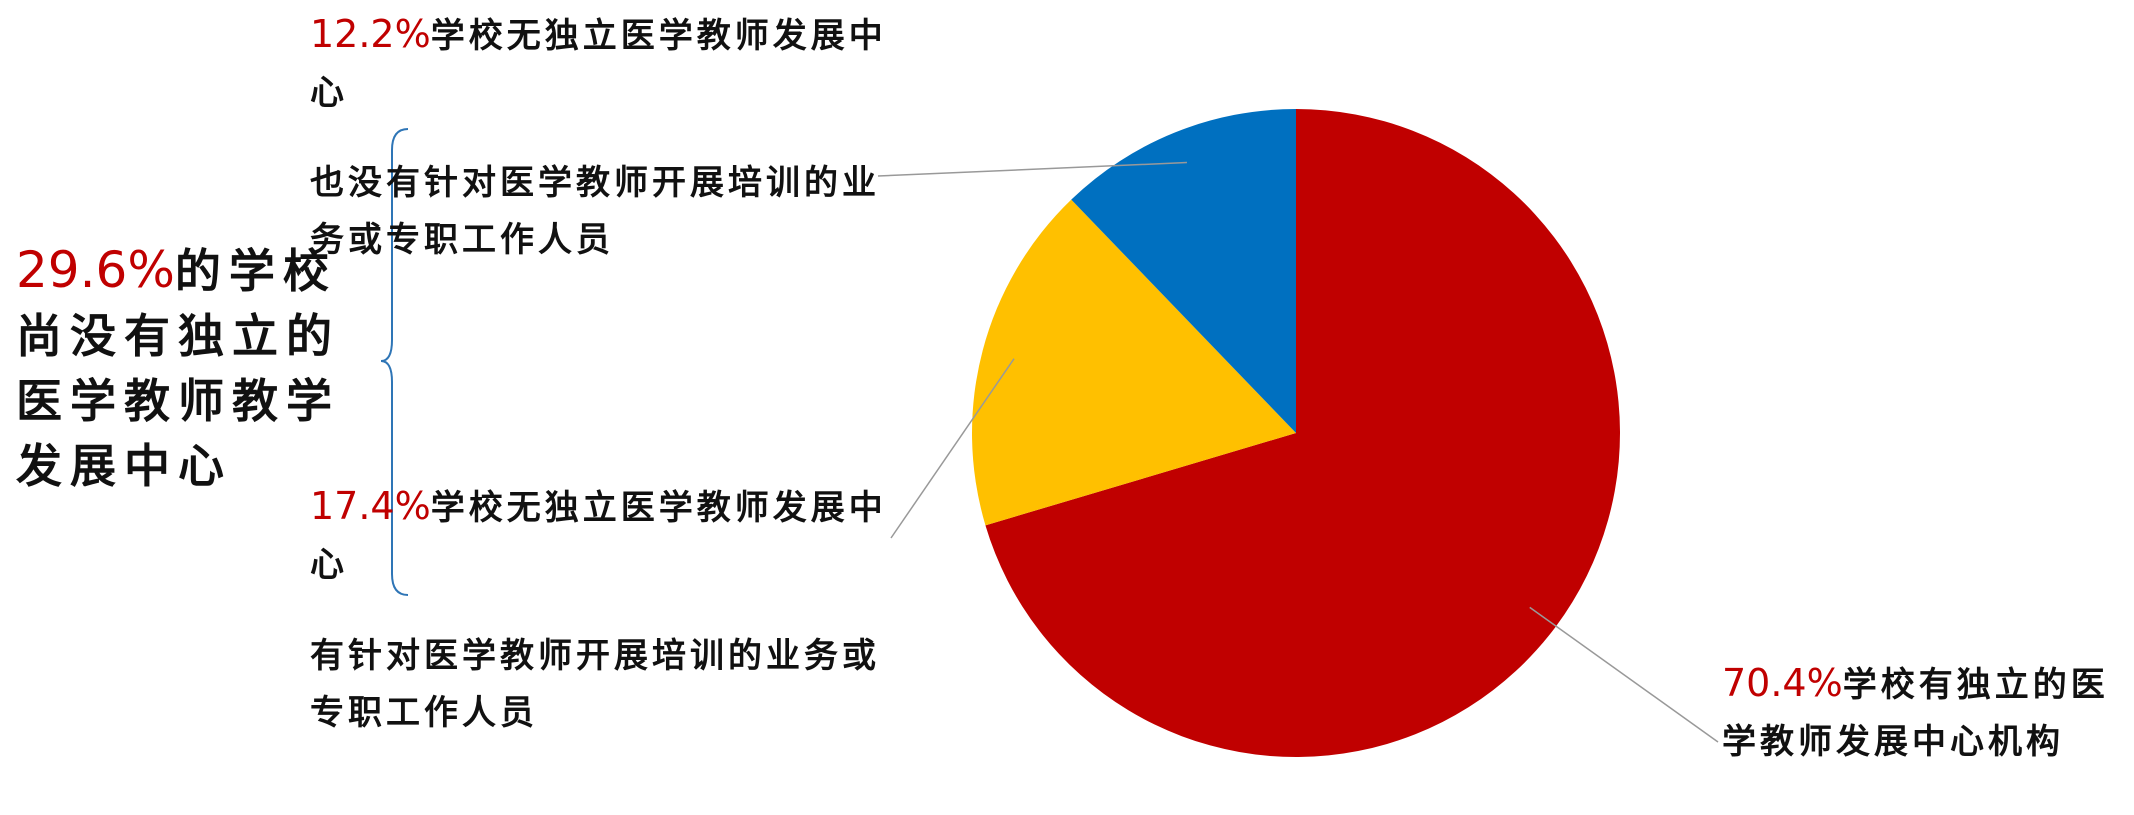 This screenshot has width=2134, height=815. What do you see at coordinates (595, 684) in the screenshot?
I see `category-note: 有针对医学教师开展培训的业务或专职工作人员` at bounding box center [595, 684].